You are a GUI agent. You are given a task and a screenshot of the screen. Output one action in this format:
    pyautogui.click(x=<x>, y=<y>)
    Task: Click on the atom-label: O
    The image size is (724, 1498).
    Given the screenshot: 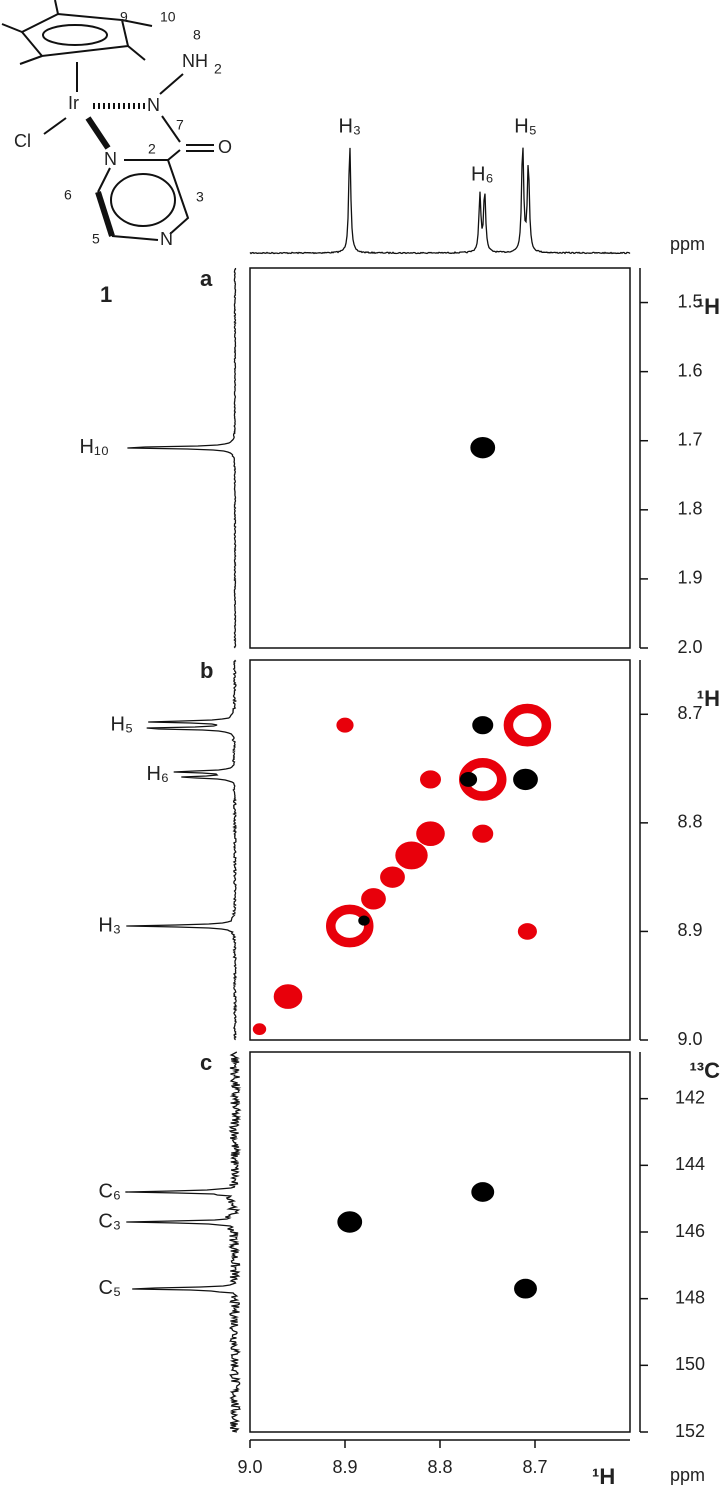 What is the action you would take?
    pyautogui.click(x=225, y=147)
    